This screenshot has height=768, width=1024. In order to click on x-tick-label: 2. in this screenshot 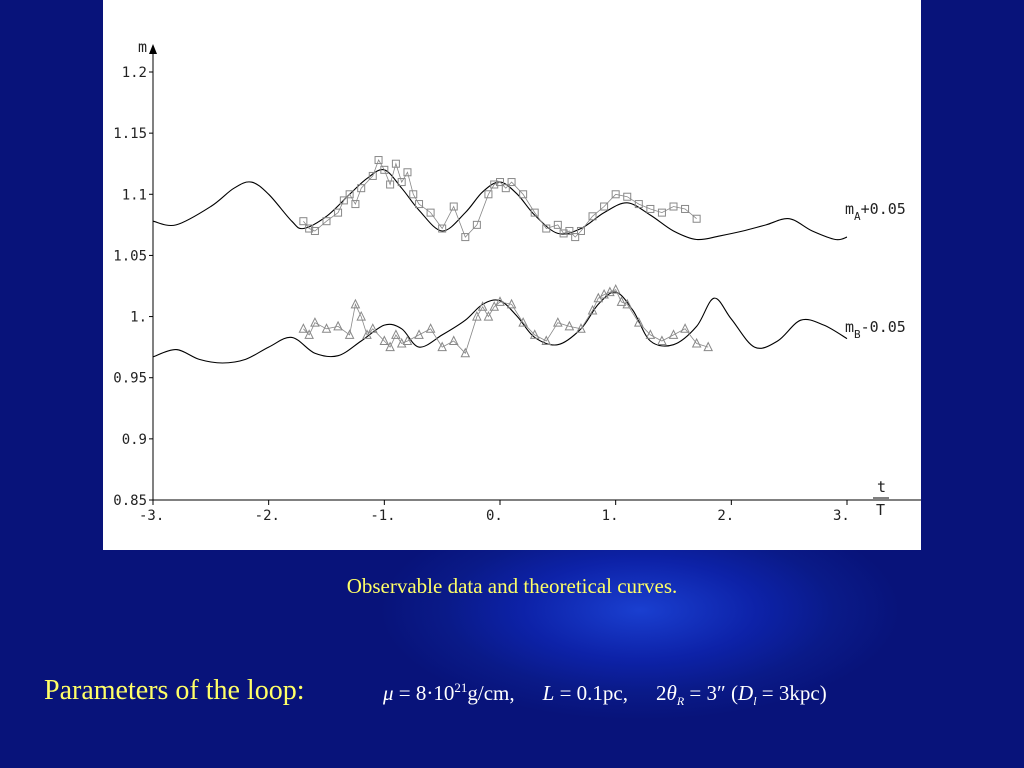, I will do `click(725, 516)`.